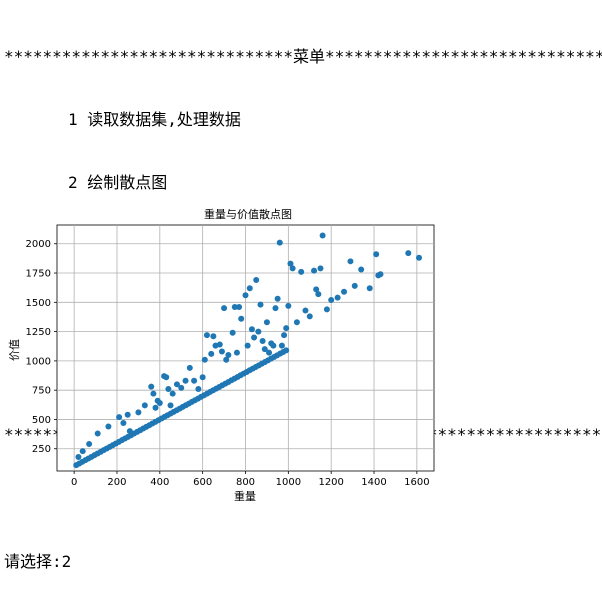 This screenshot has width=602, height=593. What do you see at coordinates (74, 482) in the screenshot?
I see `x-tick-label: 0` at bounding box center [74, 482].